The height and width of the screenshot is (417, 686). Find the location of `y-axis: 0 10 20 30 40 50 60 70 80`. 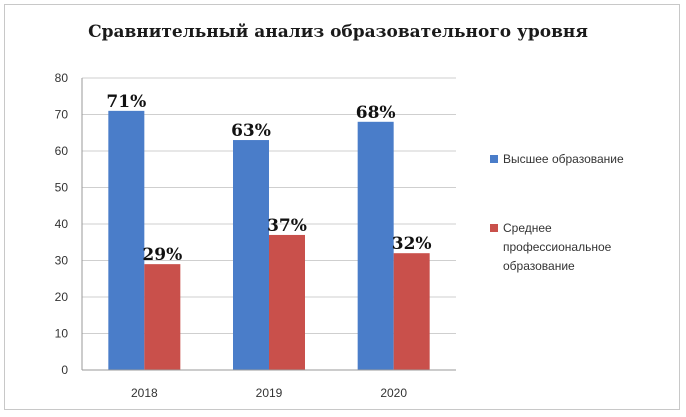

y-axis: 0 10 20 30 40 50 60 70 80 is located at coordinates (69, 224).